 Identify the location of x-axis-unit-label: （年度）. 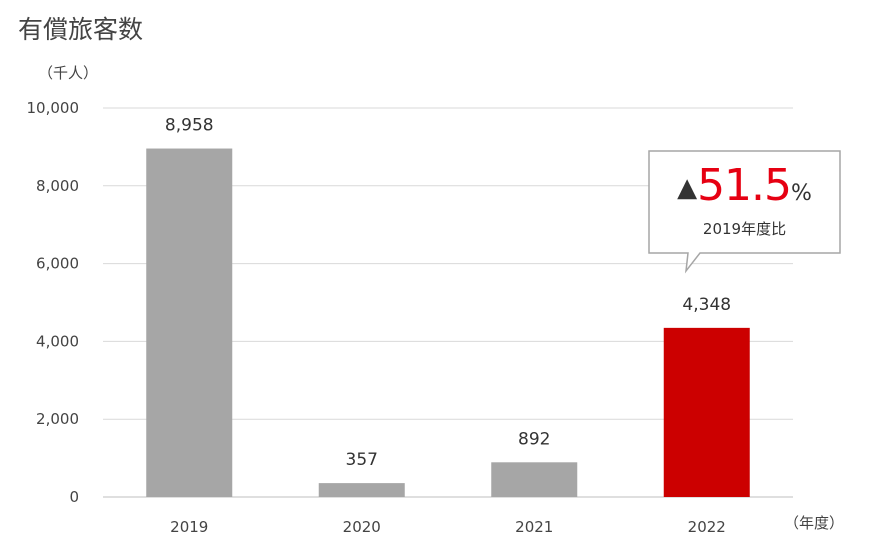
(814, 523).